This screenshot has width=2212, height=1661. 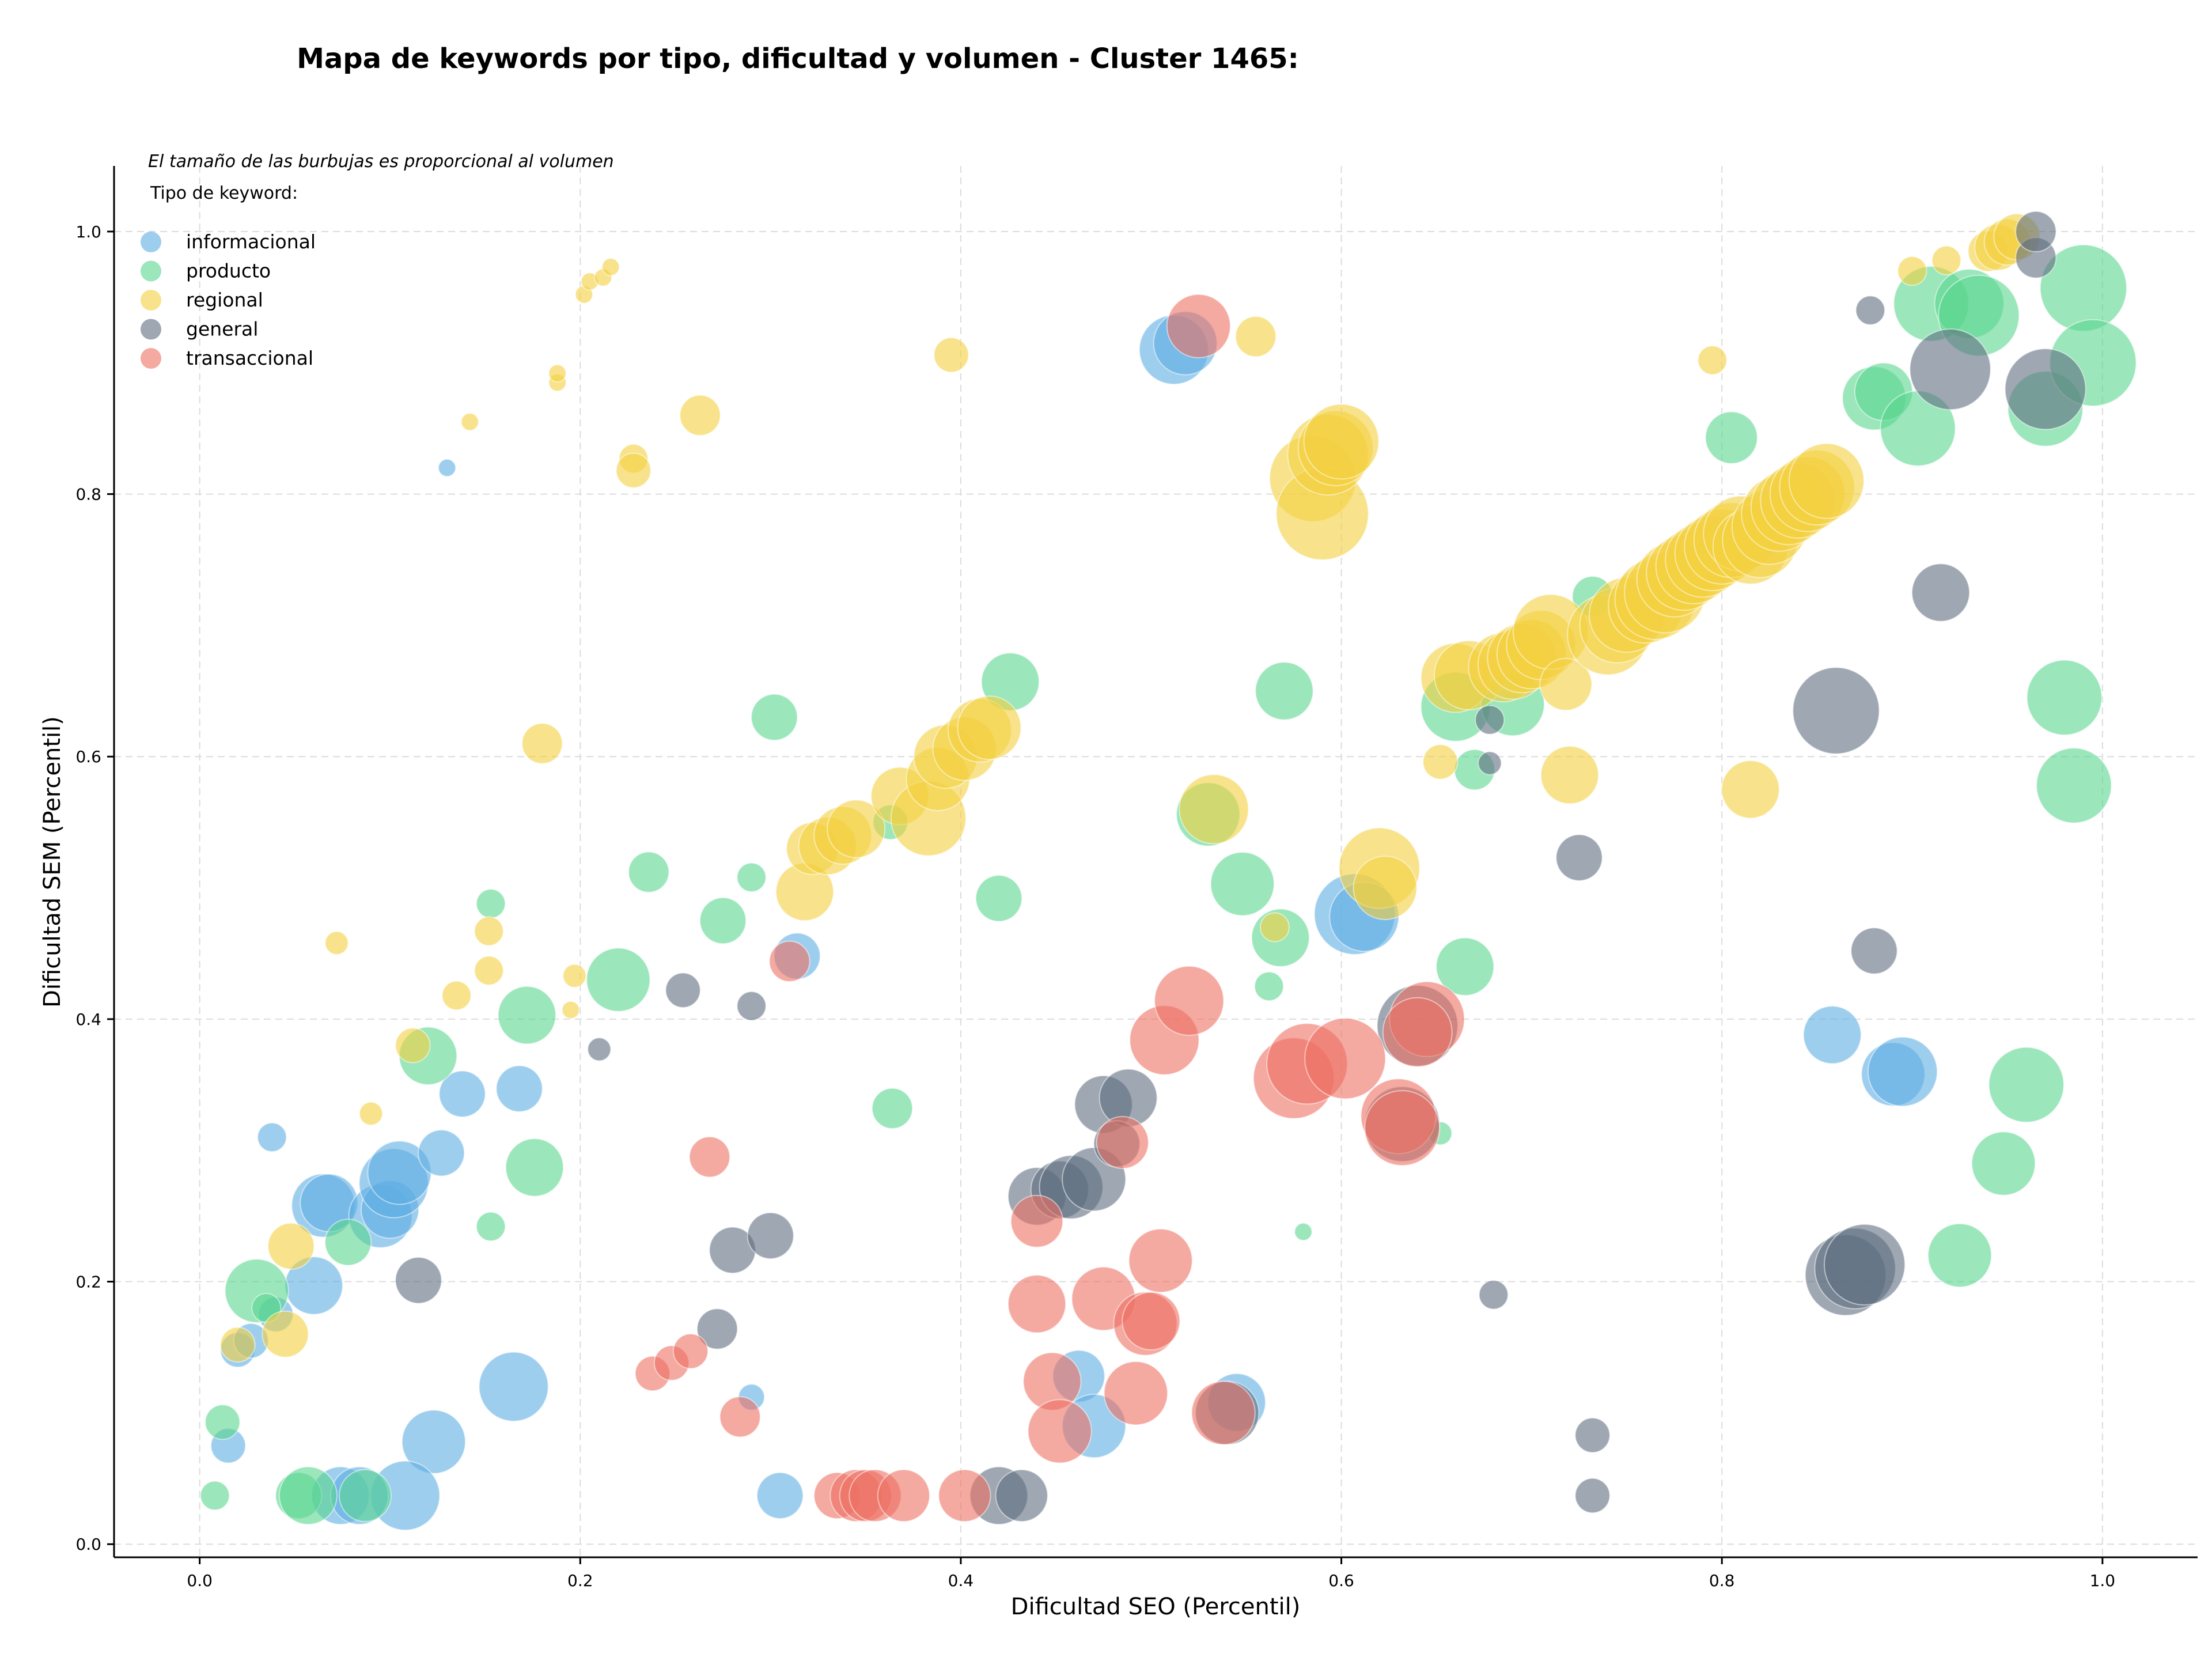 What do you see at coordinates (228, 241) in the screenshot?
I see `legend-item-informacional: informacional` at bounding box center [228, 241].